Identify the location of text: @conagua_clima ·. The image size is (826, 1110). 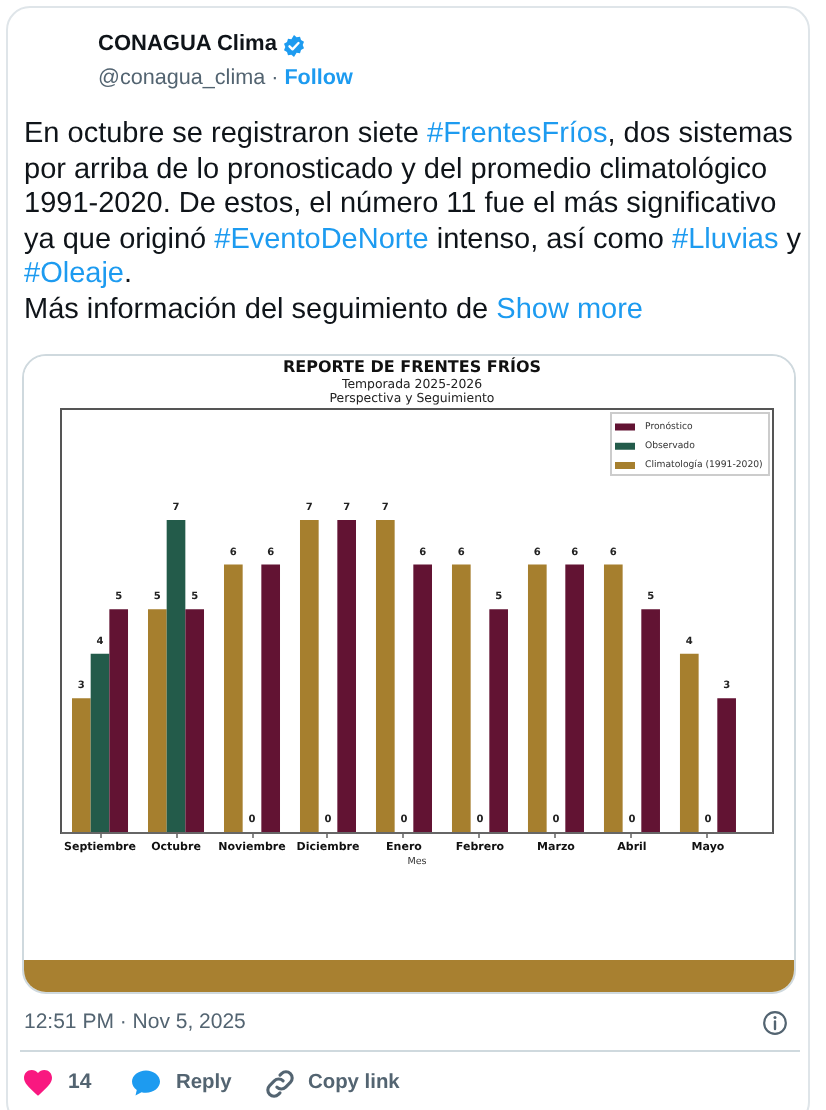
(188, 77).